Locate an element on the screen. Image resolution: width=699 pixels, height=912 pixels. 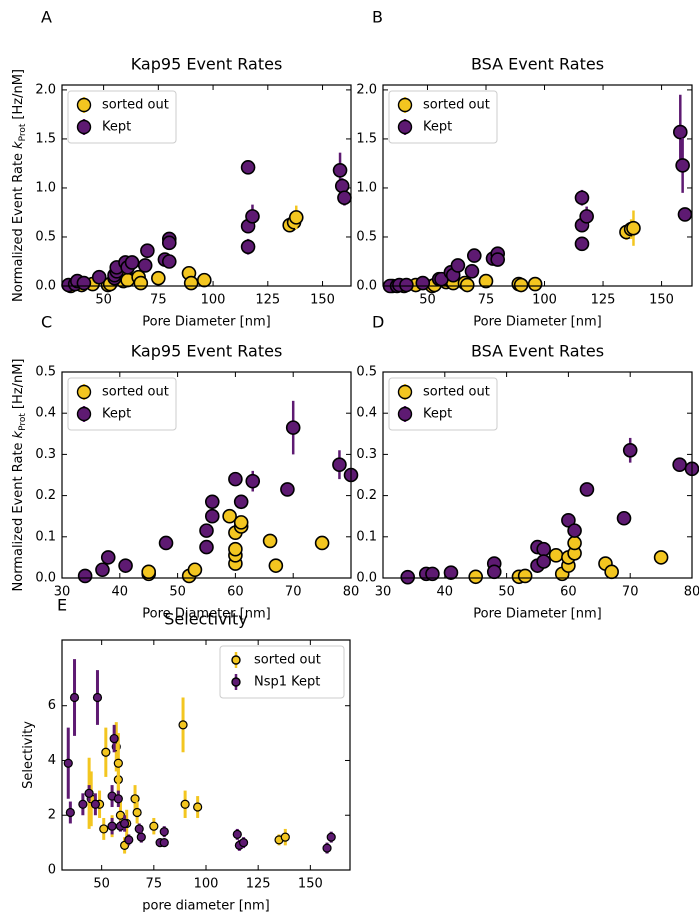
x-axis-label: pore diameter [nm] is located at coordinates (206, 905).